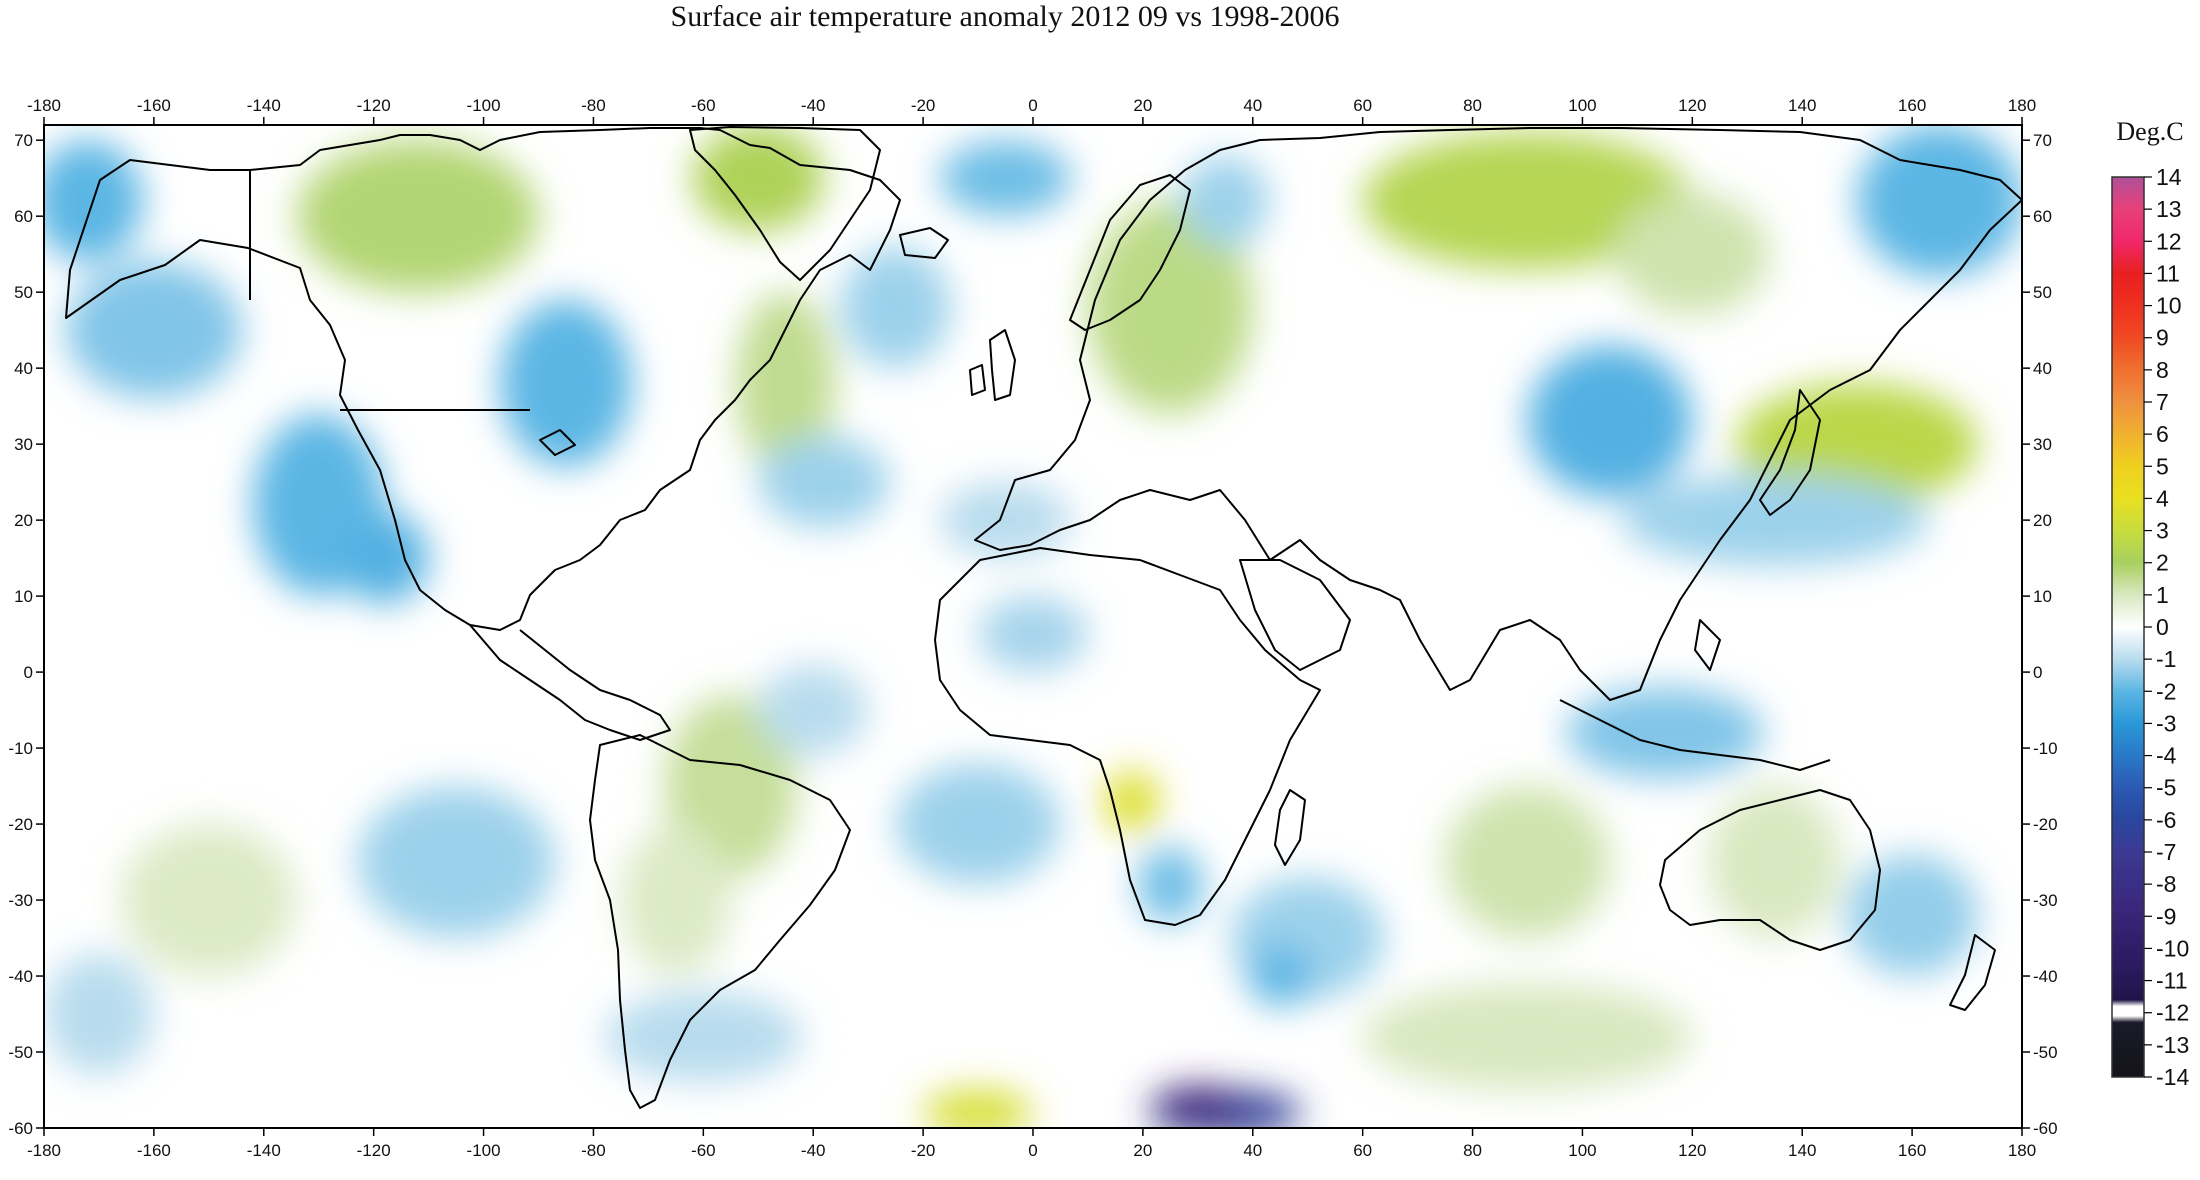 The height and width of the screenshot is (1180, 2200). What do you see at coordinates (23, 444) in the screenshot?
I see `lat-tick-label: 30` at bounding box center [23, 444].